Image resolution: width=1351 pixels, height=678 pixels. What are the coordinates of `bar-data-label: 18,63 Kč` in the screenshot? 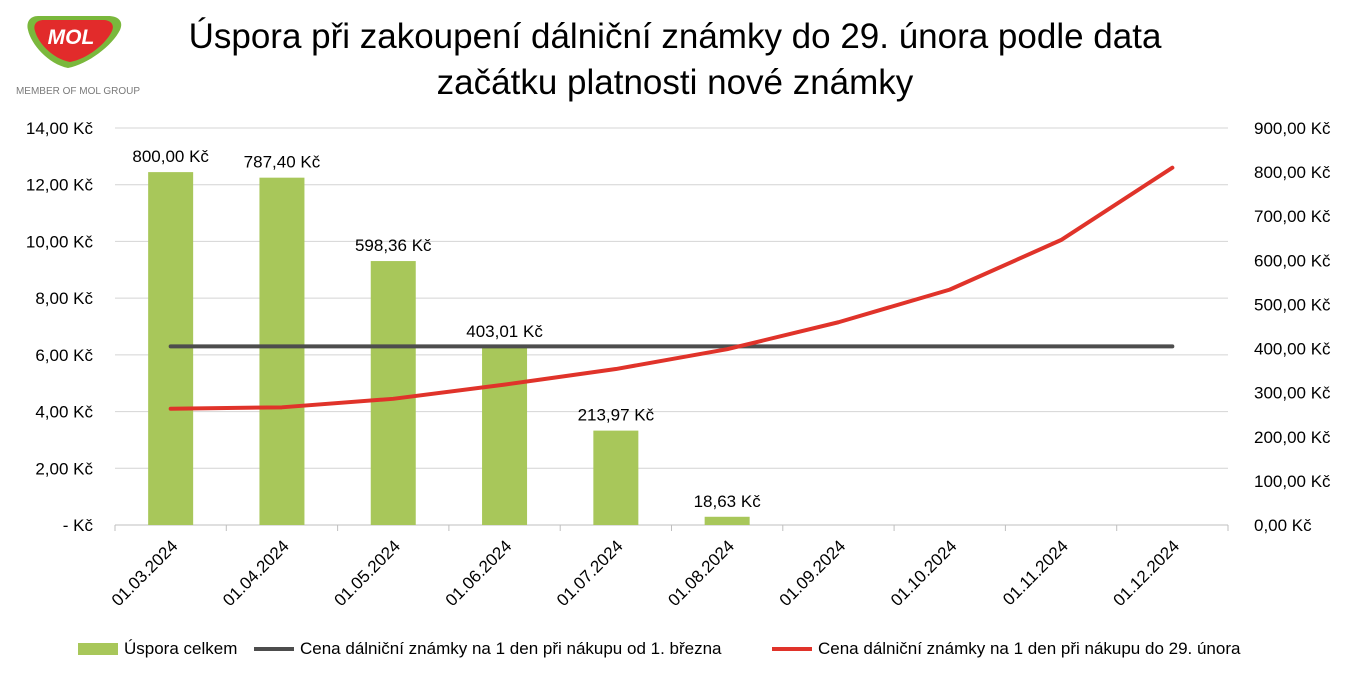 It's located at (728, 501).